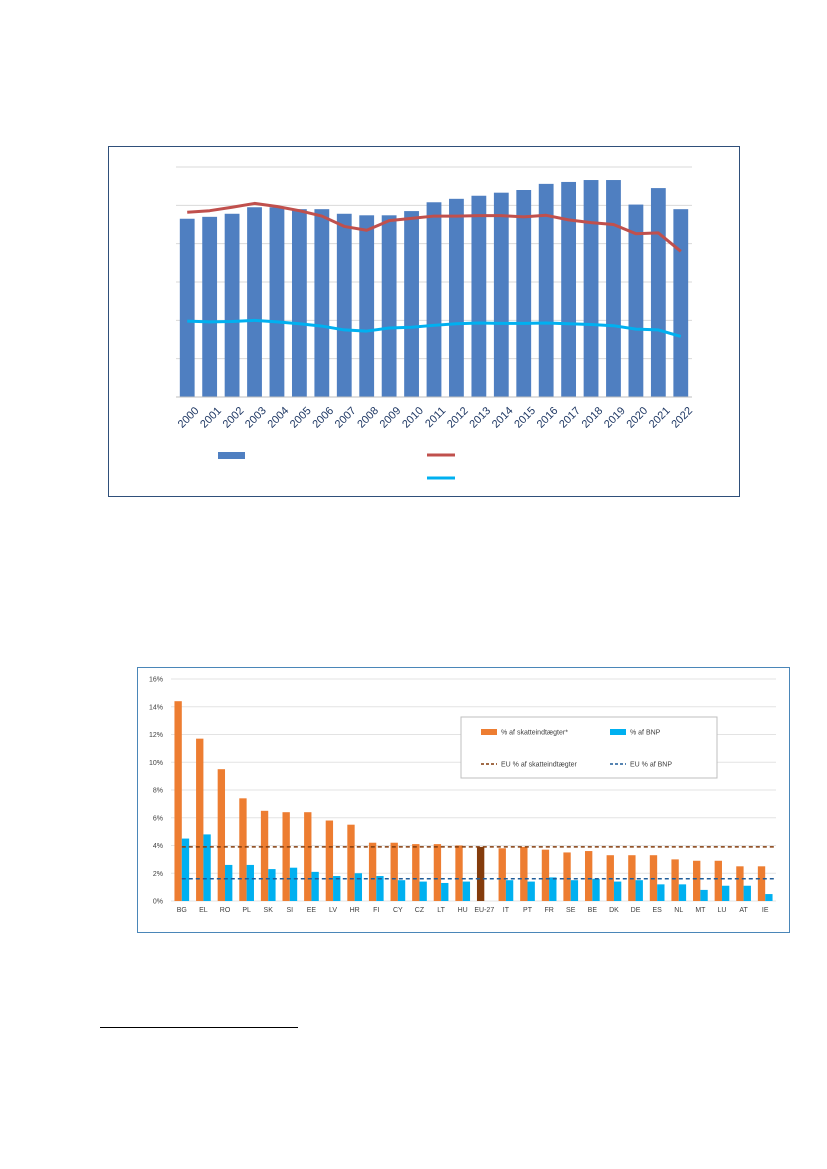  I want to click on x-tick-label: FR, so click(548, 910).